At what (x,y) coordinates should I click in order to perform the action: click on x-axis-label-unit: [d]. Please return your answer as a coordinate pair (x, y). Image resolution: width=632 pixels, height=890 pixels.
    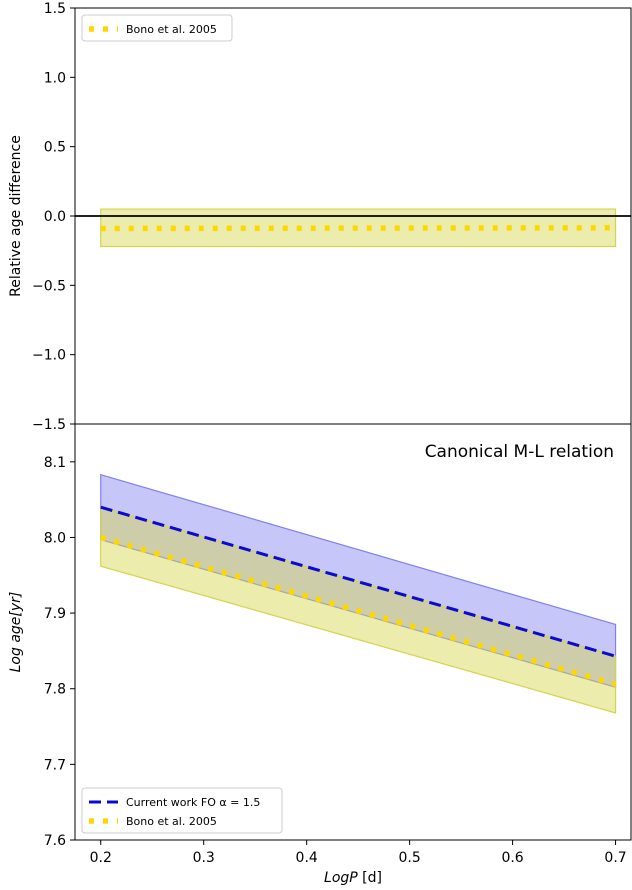
    Looking at the image, I should click on (370, 878).